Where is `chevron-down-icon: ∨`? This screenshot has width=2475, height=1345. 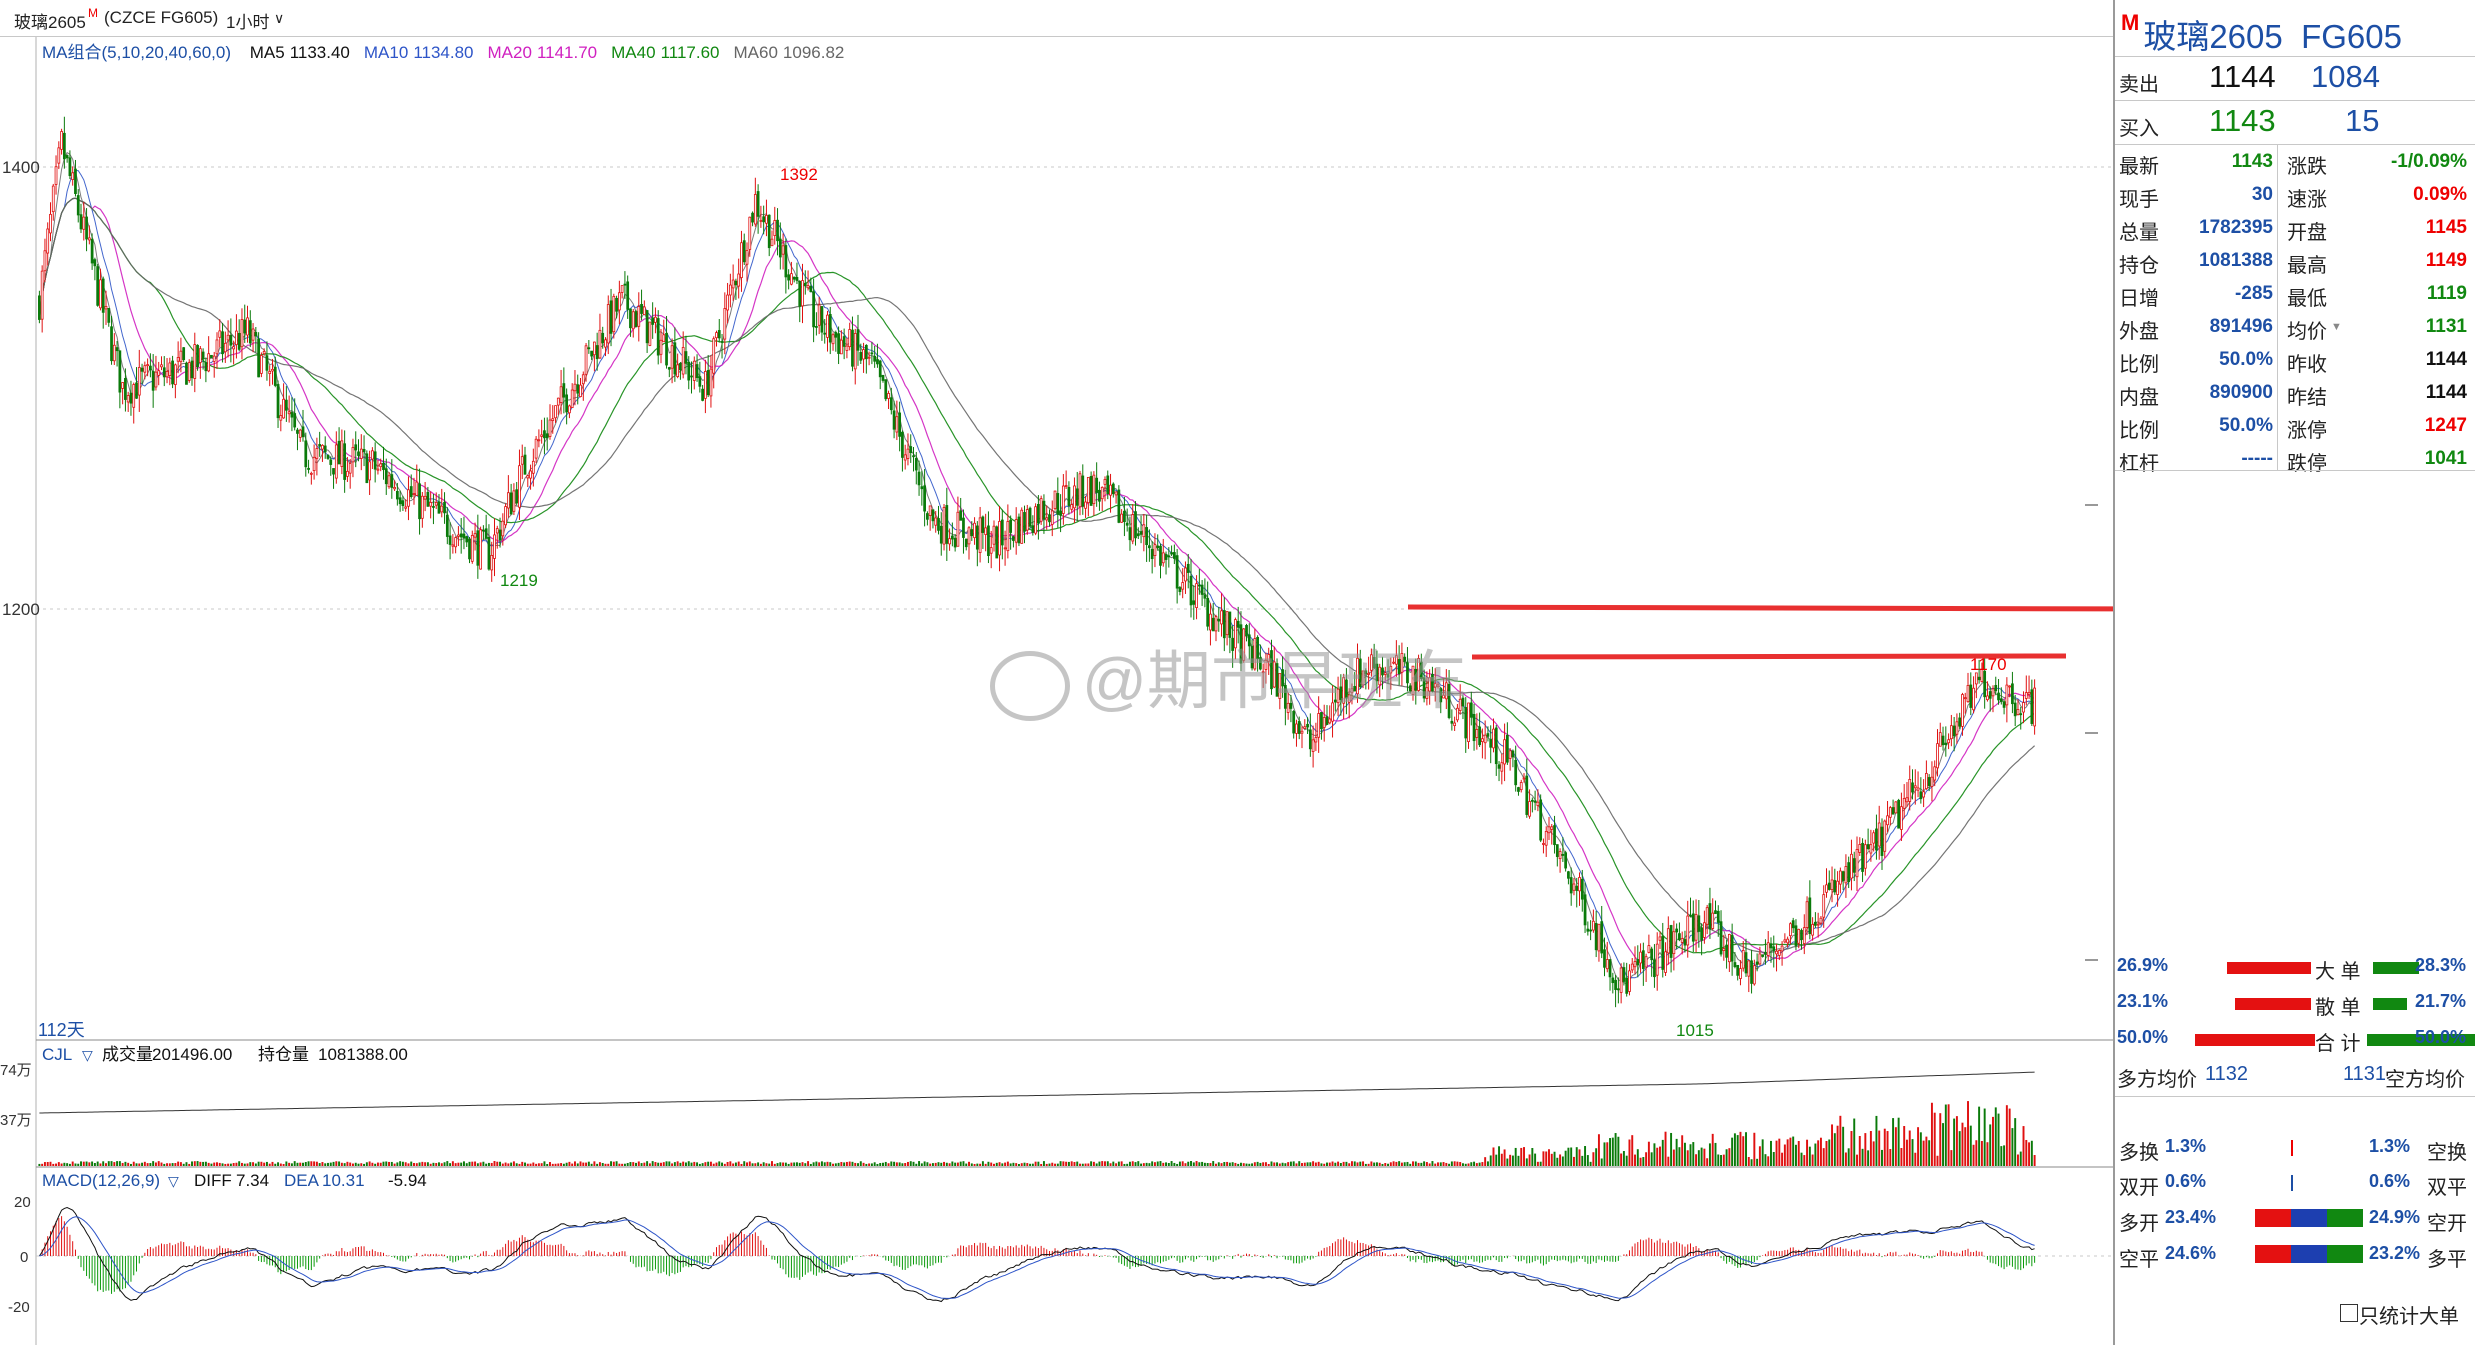
chevron-down-icon: ∨ is located at coordinates (279, 18).